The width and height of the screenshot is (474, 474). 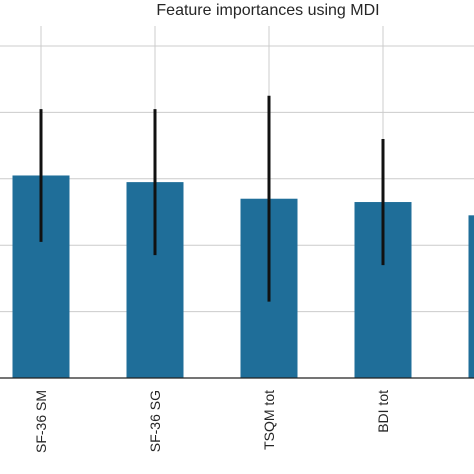 What do you see at coordinates (155, 421) in the screenshot?
I see `x-tick-label: SF-36 SG` at bounding box center [155, 421].